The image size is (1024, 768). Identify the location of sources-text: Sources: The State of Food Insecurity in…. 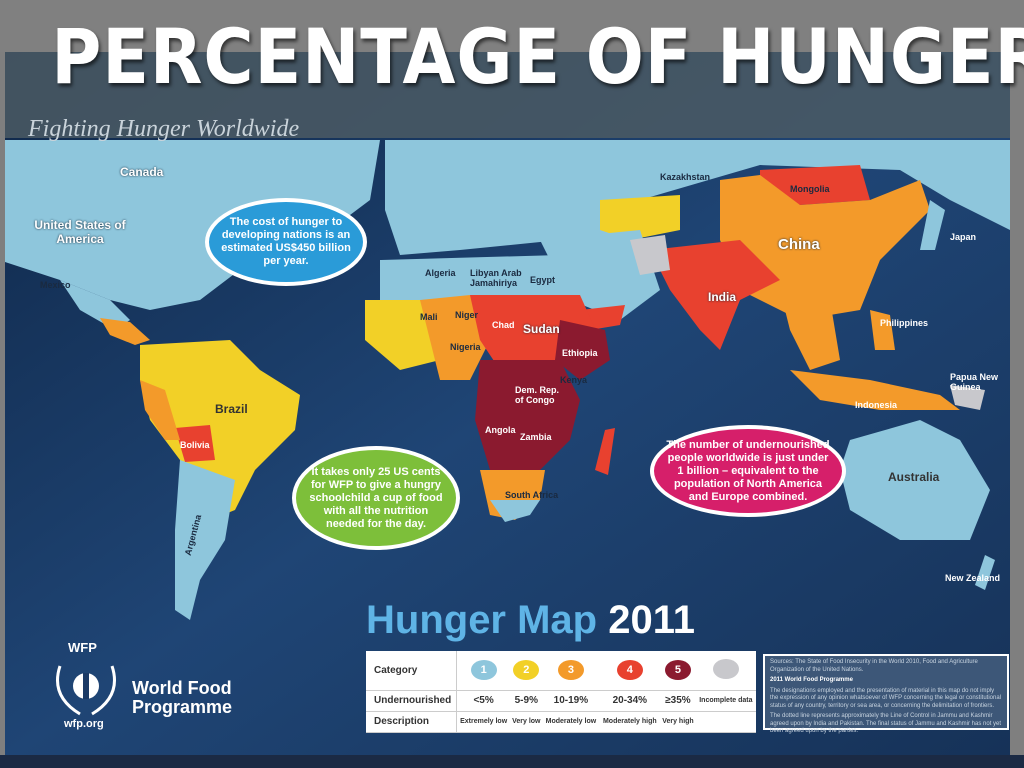
(874, 666).